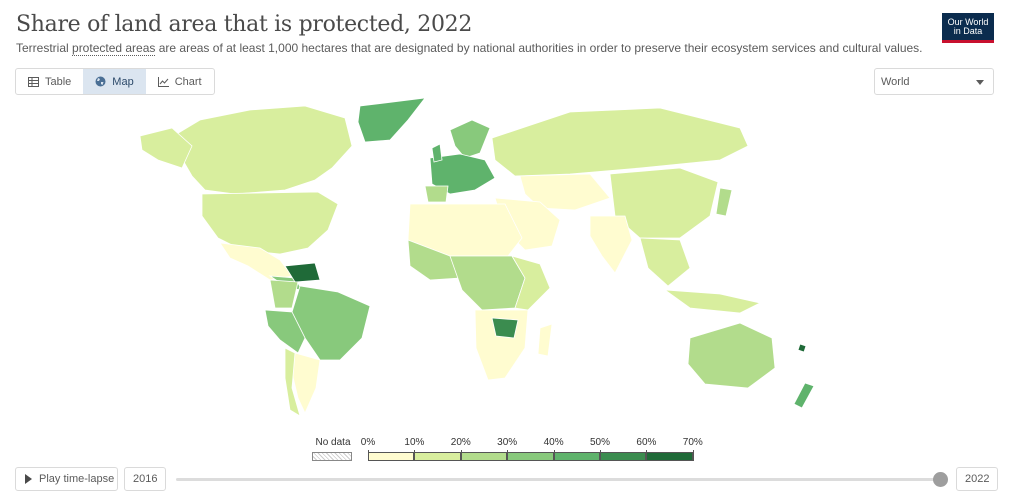 This screenshot has width=1022, height=492. What do you see at coordinates (565, 192) in the screenshot?
I see `country-central-asia` at bounding box center [565, 192].